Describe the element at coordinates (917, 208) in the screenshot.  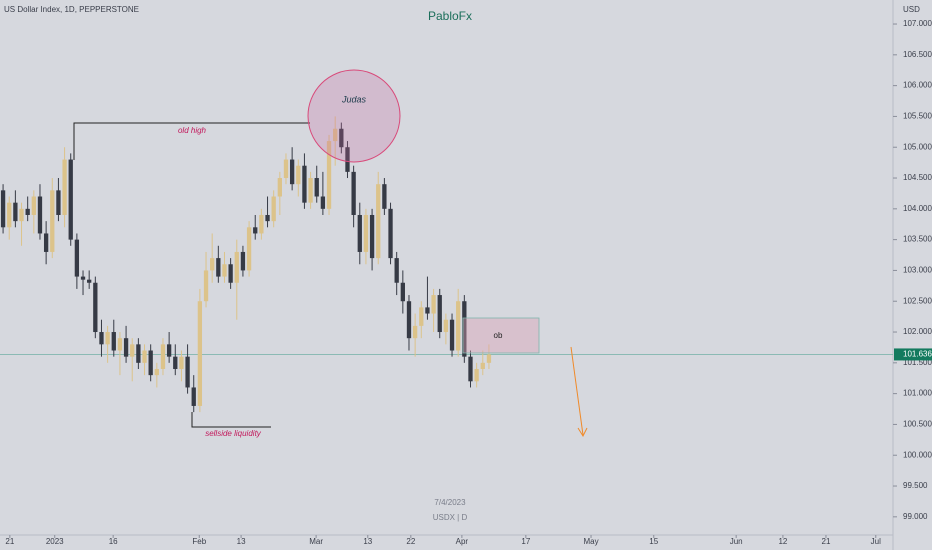
I see `y-tick-label: 104.000` at that location.